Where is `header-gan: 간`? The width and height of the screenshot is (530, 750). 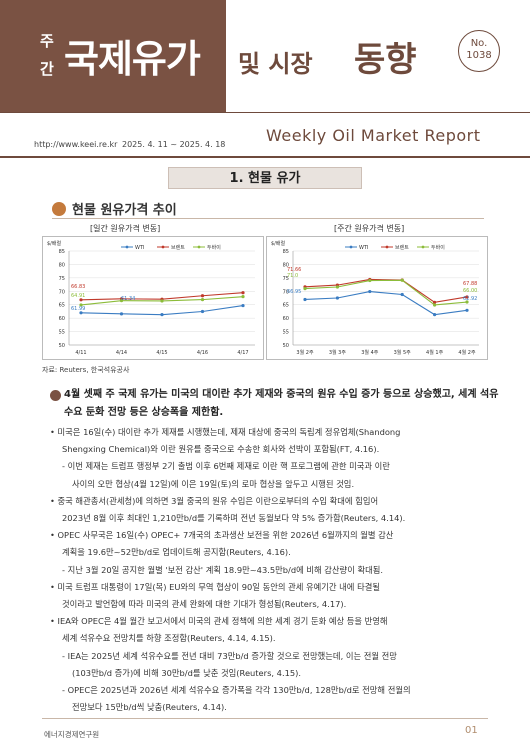 header-gan: 간 is located at coordinates (47, 69).